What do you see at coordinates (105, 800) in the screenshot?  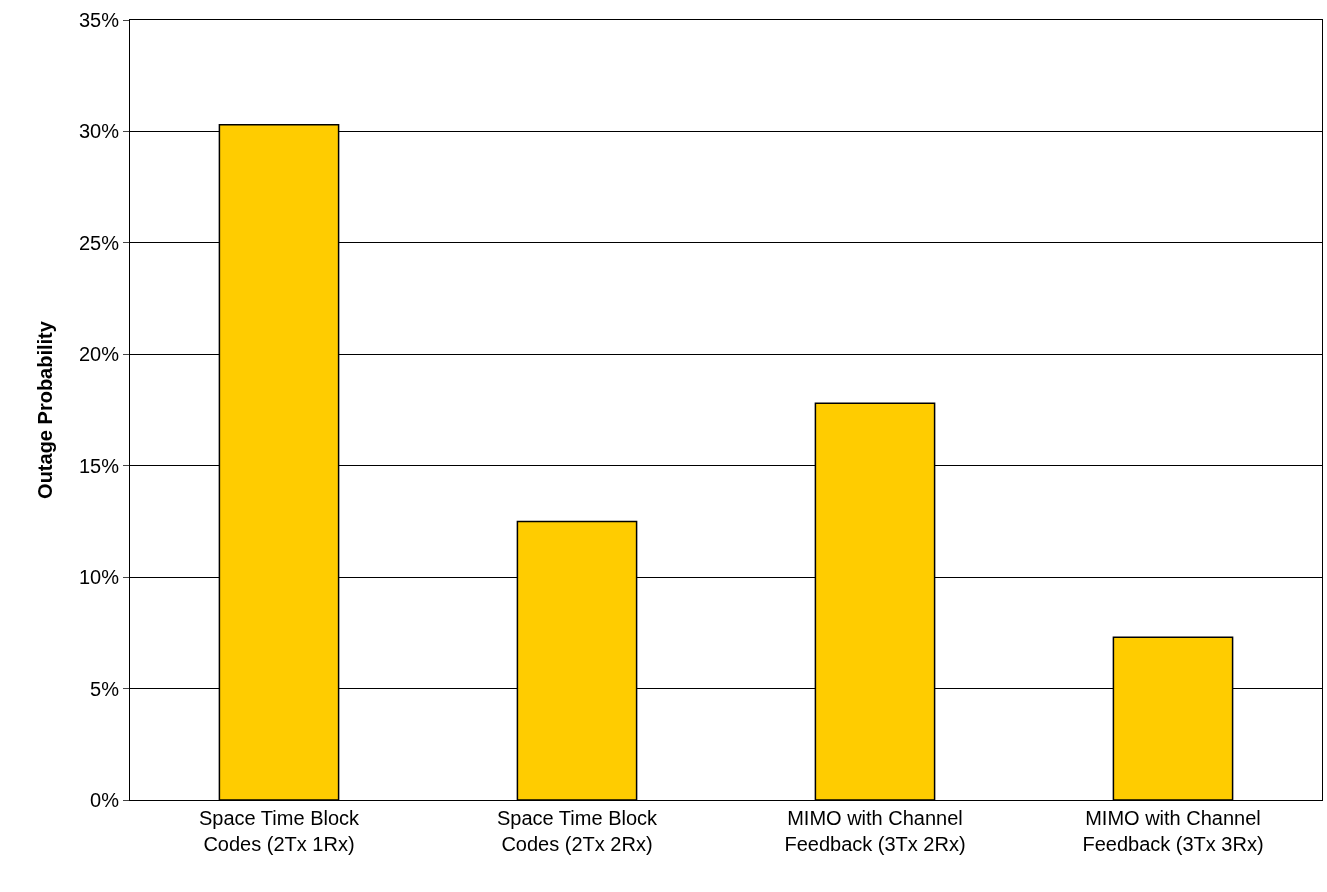 I see `y-tick-label: 0%` at bounding box center [105, 800].